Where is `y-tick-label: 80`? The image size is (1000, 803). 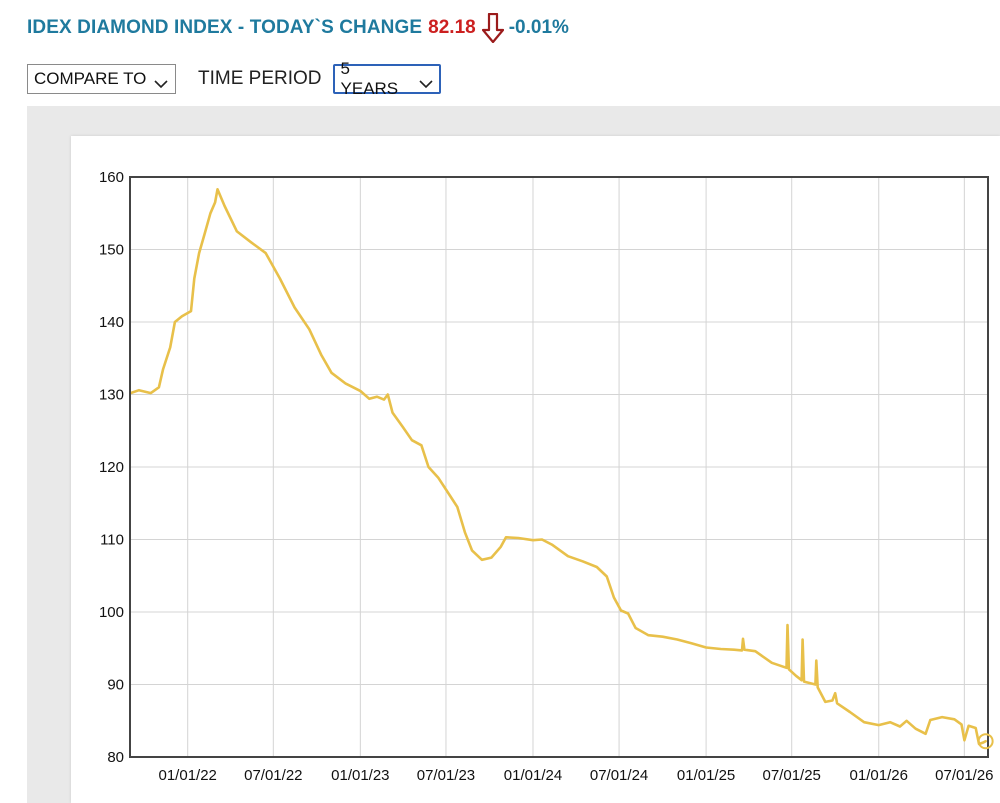 y-tick-label: 80 is located at coordinates (115, 757).